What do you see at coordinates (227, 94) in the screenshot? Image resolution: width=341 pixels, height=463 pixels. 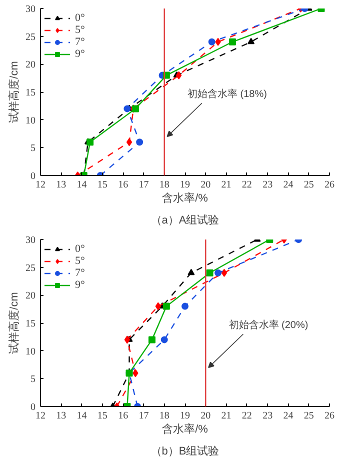 I see `annotation: 初始含水率 (18%)` at bounding box center [227, 94].